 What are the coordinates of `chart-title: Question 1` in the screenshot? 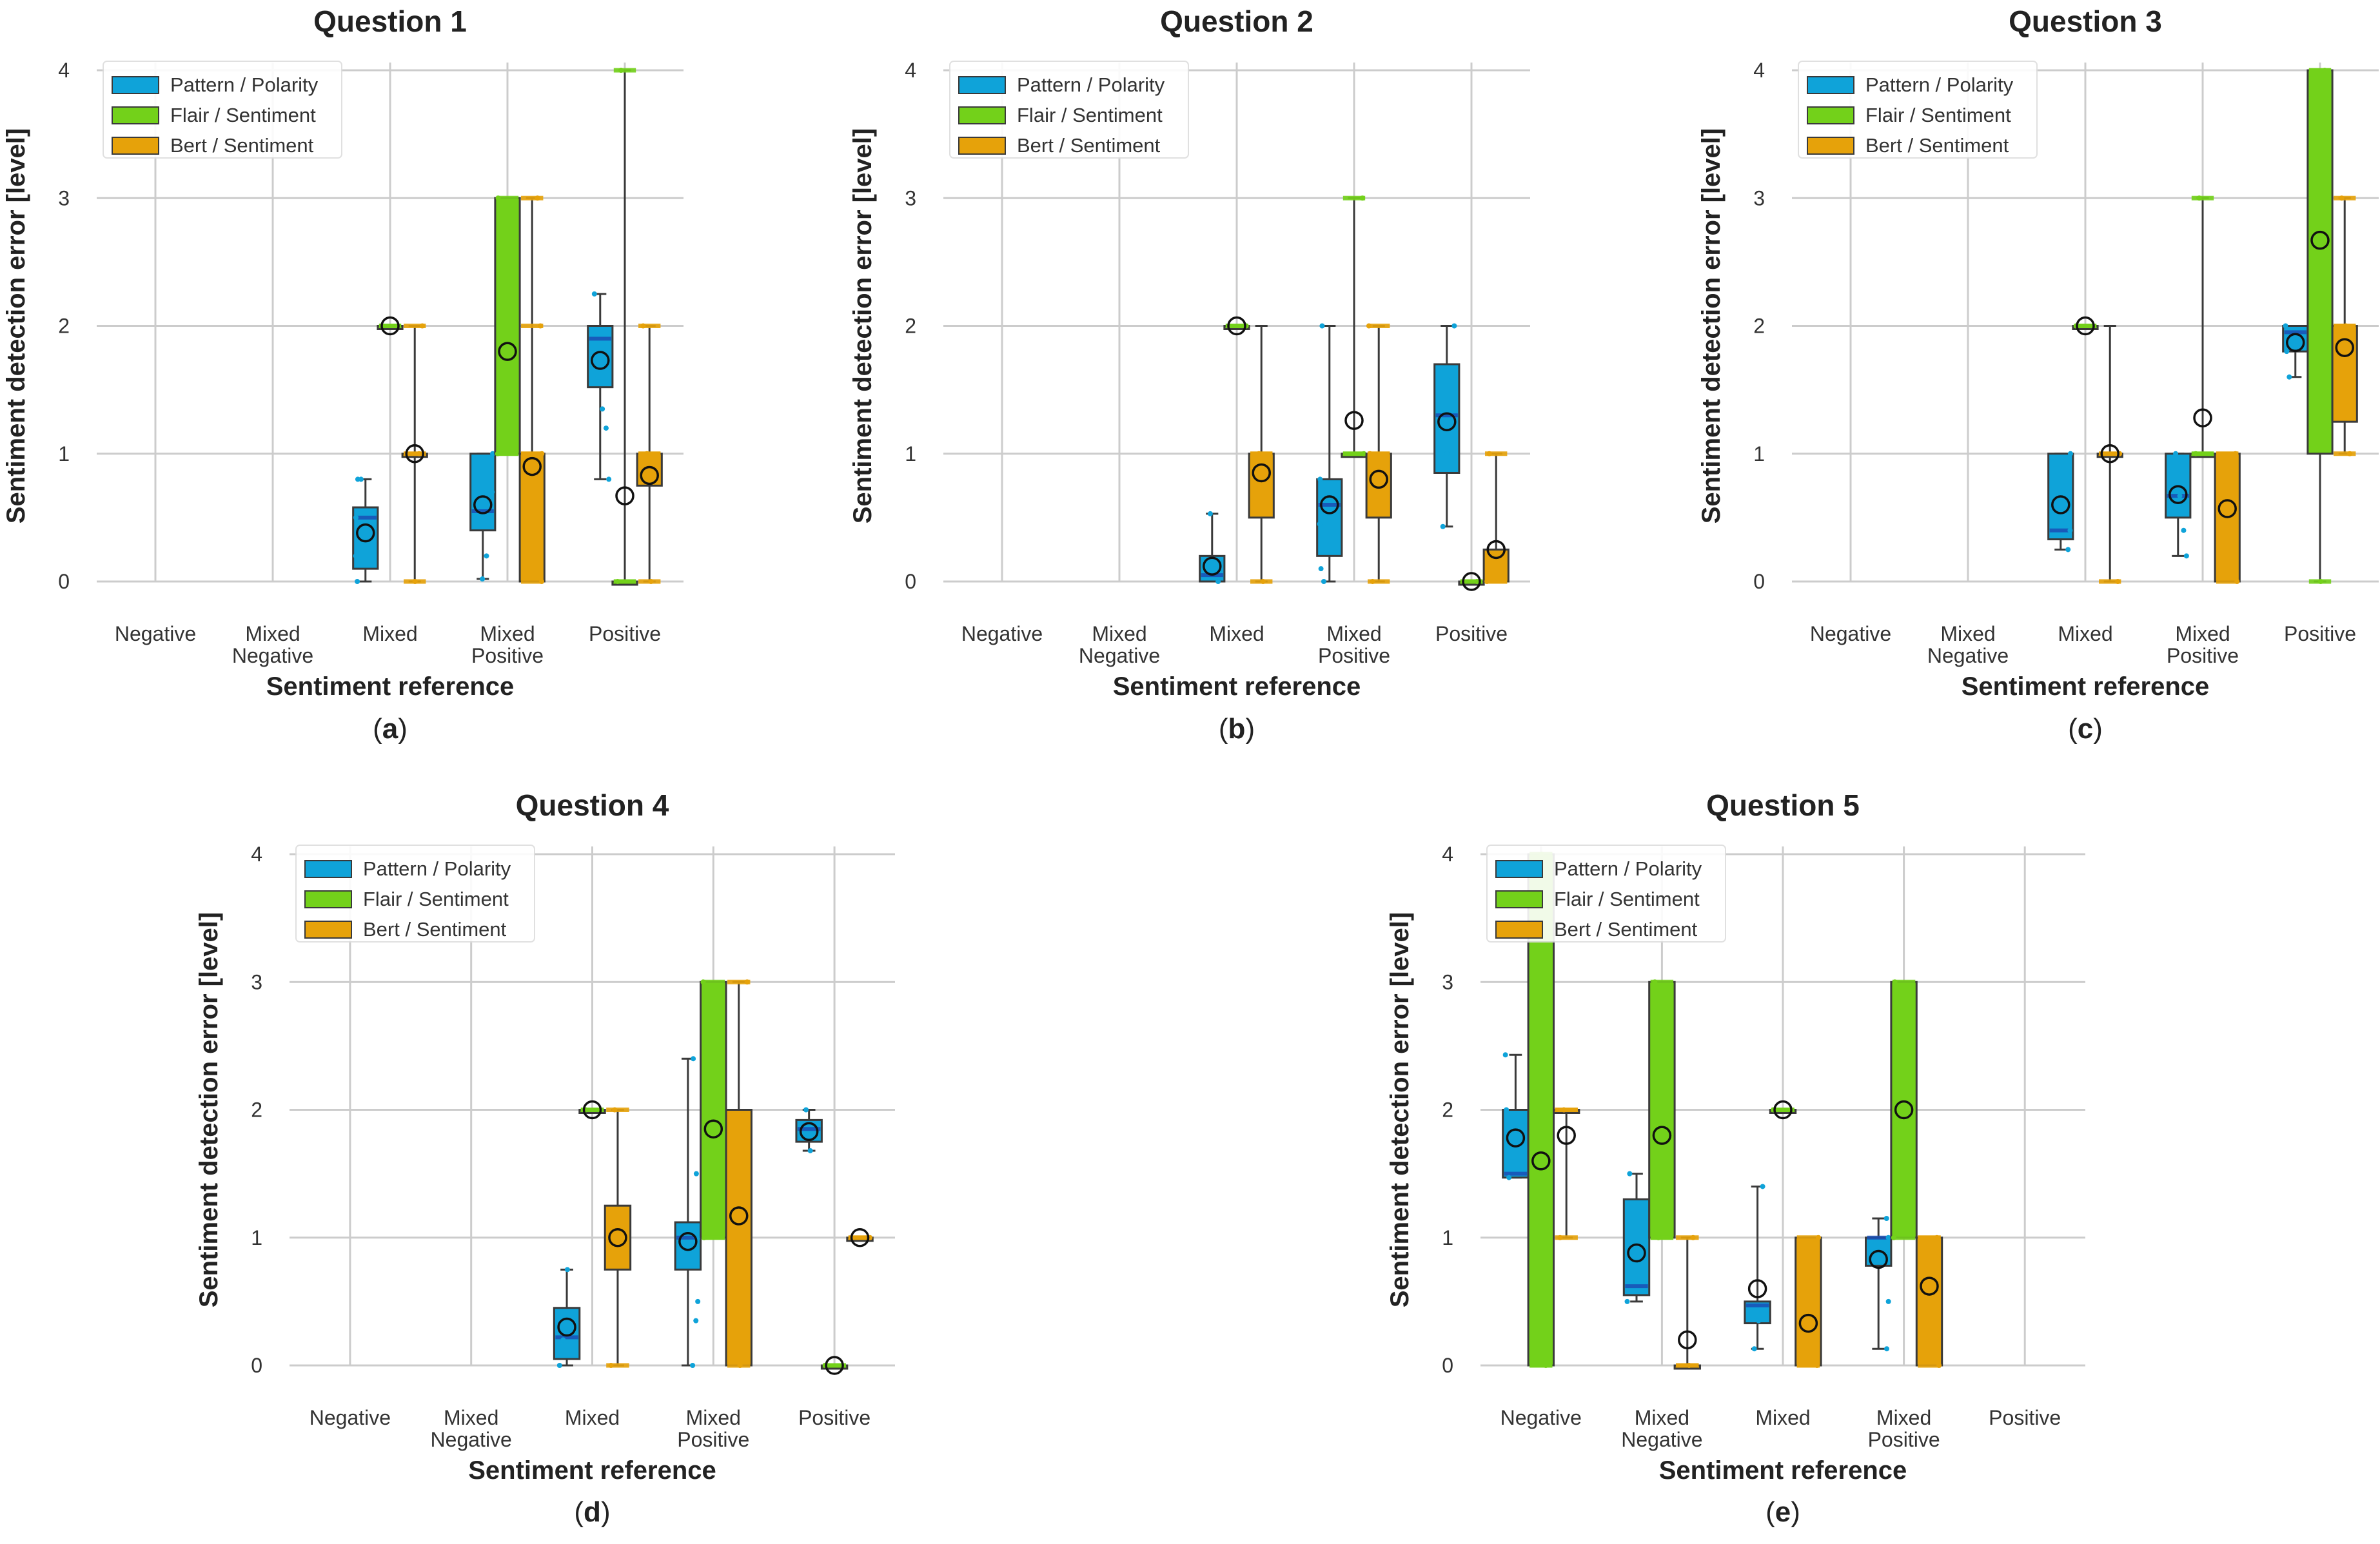 It's located at (390, 21).